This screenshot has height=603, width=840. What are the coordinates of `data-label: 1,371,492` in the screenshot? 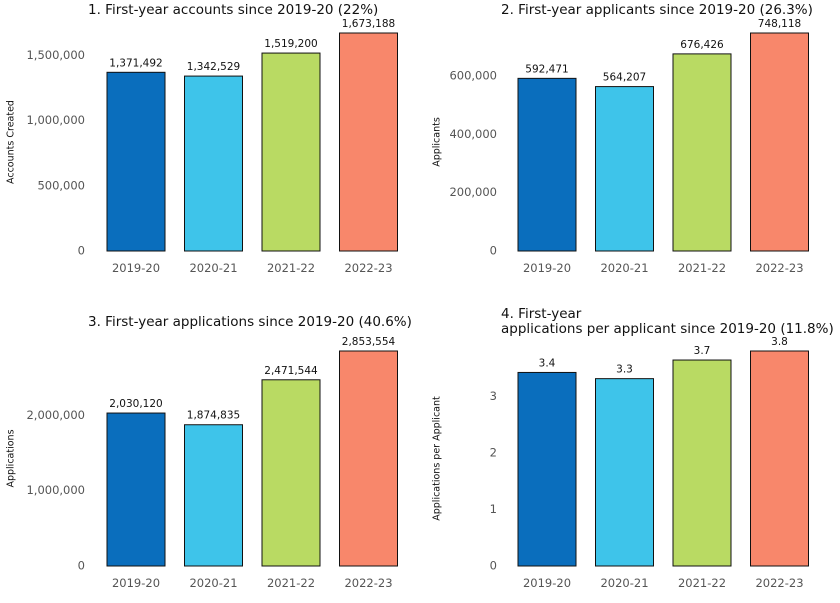 It's located at (135, 63).